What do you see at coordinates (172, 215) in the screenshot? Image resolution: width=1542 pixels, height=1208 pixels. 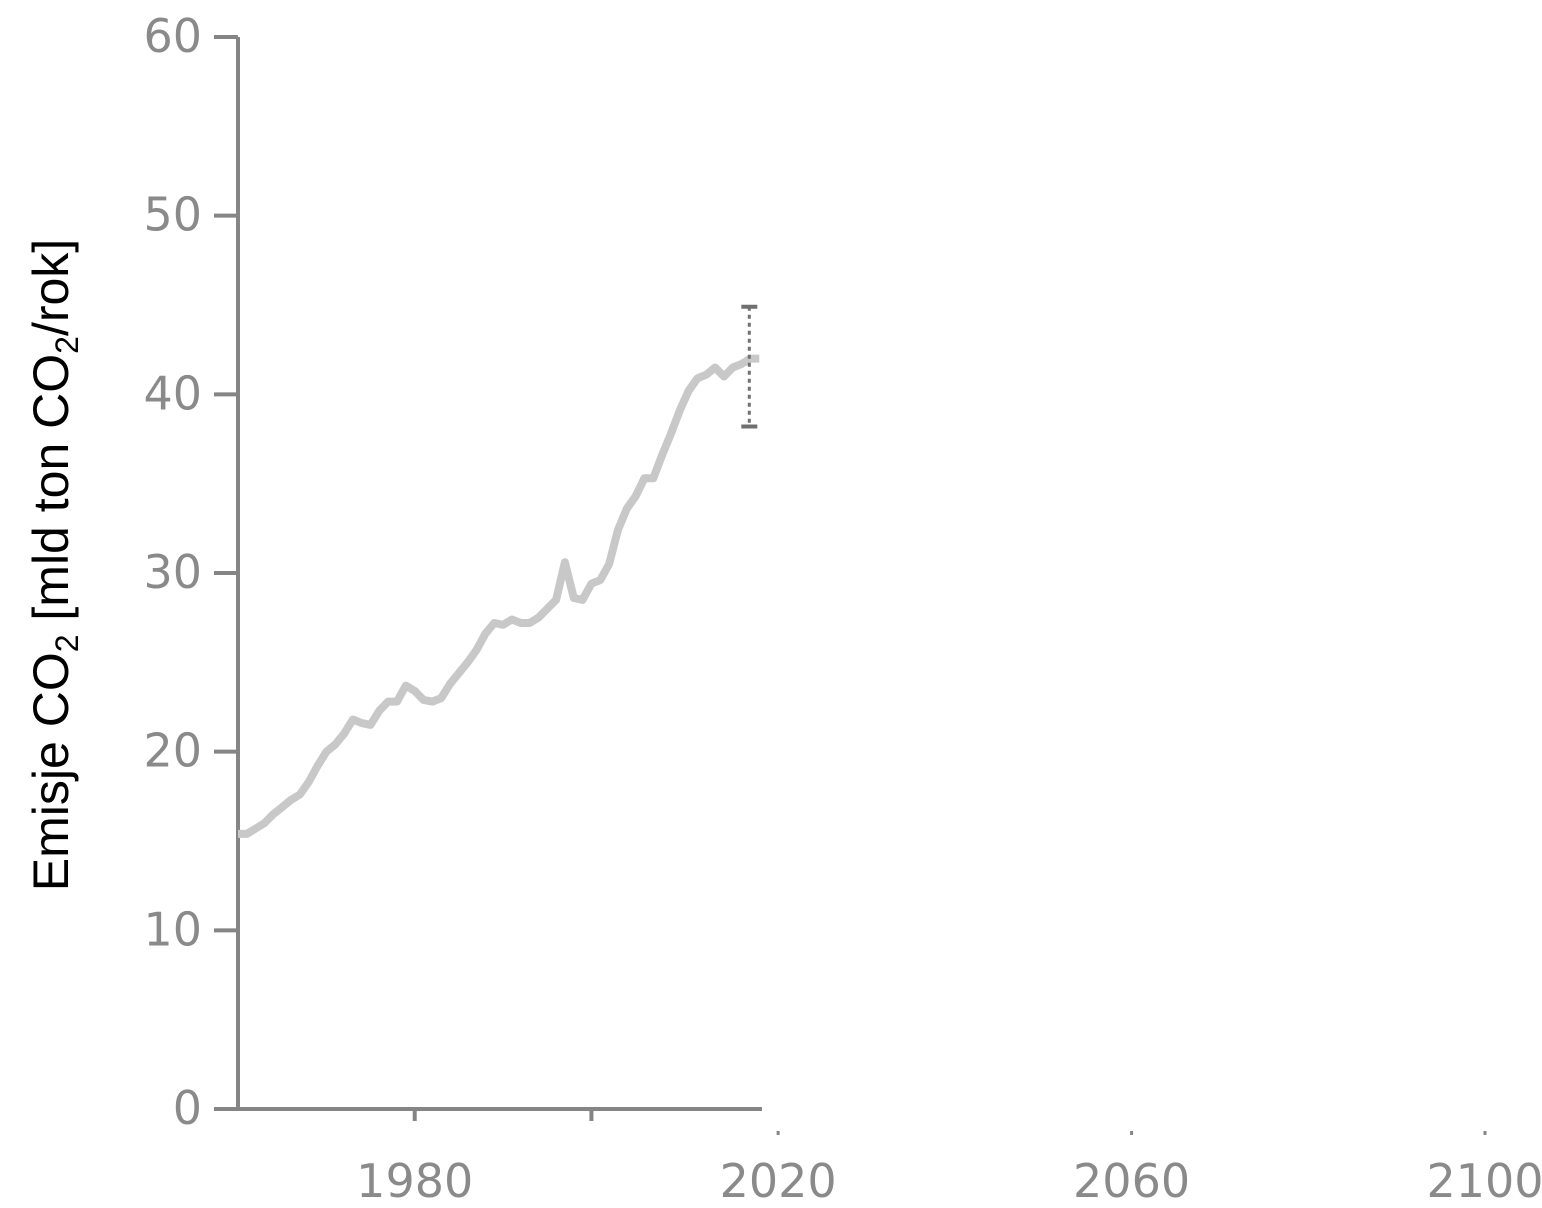 I see `y-tick-label: 50` at bounding box center [172, 215].